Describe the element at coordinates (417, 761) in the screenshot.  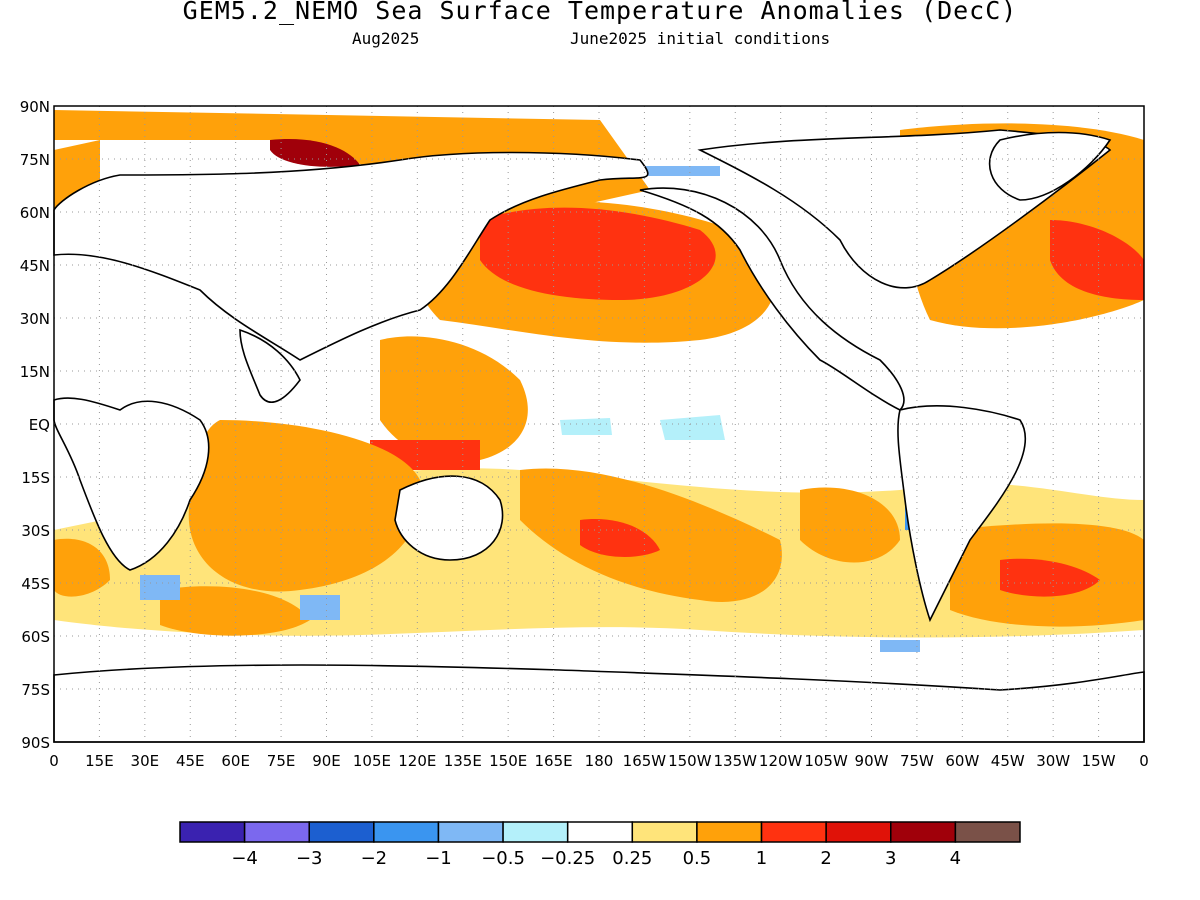
I see `lon-label: 120E` at that location.